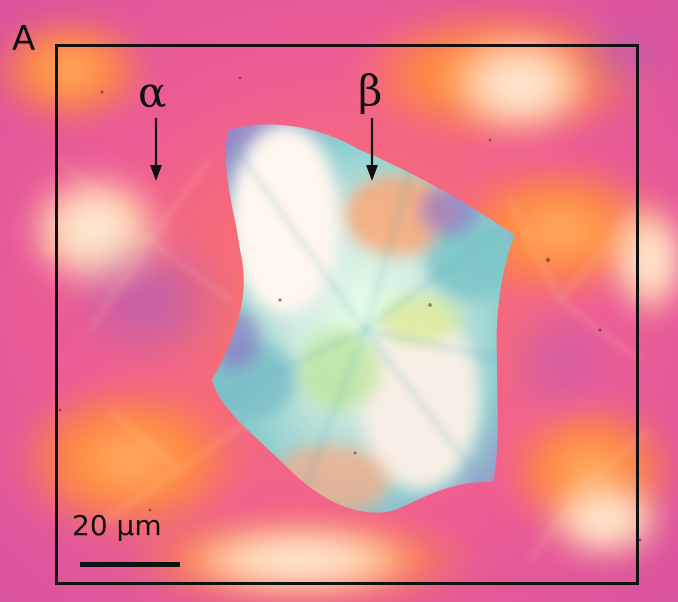 This screenshot has height=602, width=678. Describe the element at coordinates (117, 525) in the screenshot. I see `scale-bar-label: 20 µm` at that location.